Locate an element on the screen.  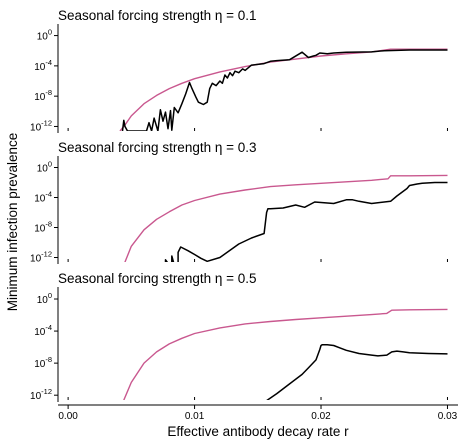
x-axis: 0.00 0.01 0.02 0.03 is located at coordinates (258, 413).